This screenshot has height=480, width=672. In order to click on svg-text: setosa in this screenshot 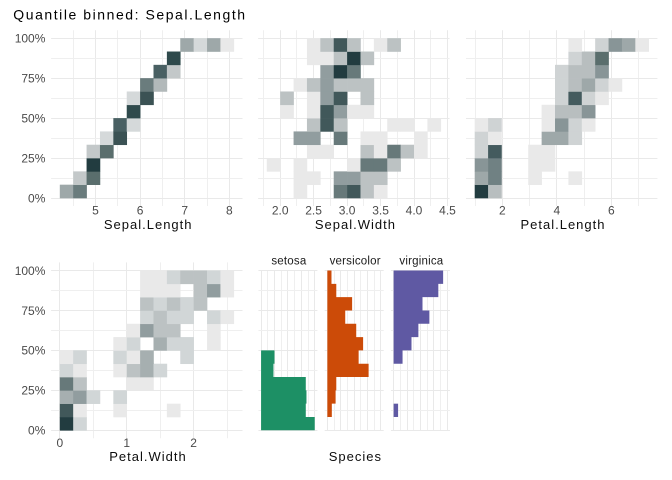, I will do `click(288, 261)`.